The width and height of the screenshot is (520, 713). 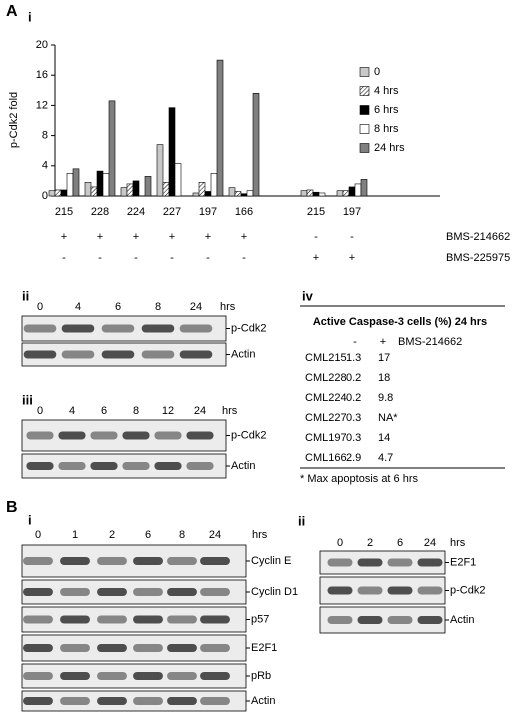 I want to click on table-cell: 2.9, so click(x=353, y=458).